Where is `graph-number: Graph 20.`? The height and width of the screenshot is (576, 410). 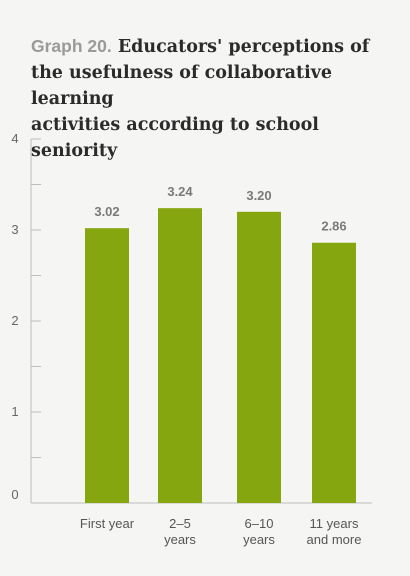 graph-number: Graph 20. is located at coordinates (71, 46).